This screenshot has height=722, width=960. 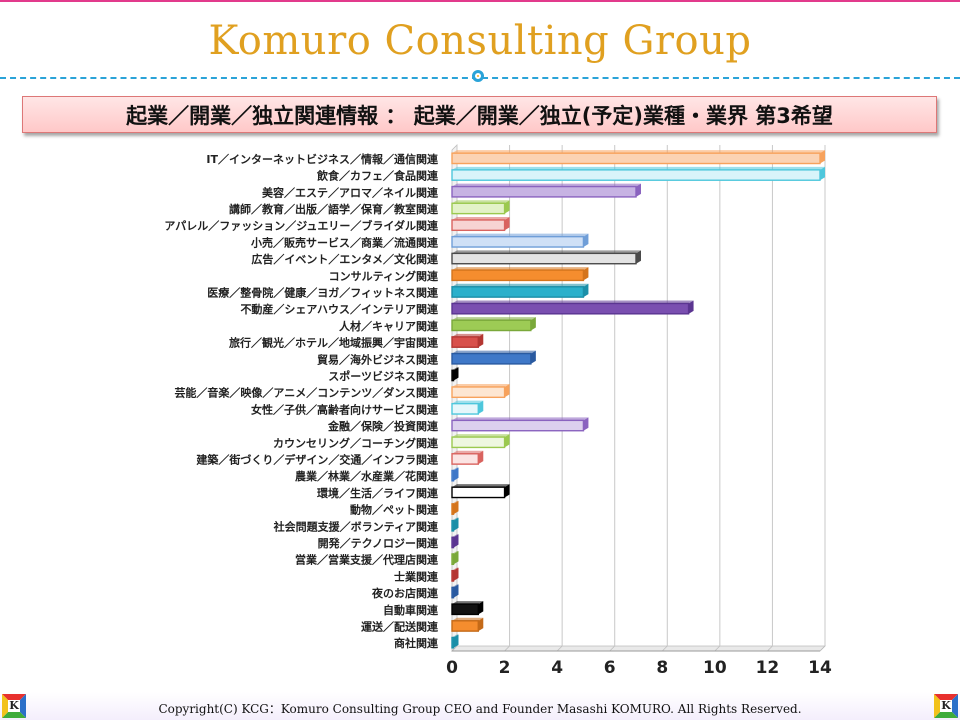 What do you see at coordinates (416, 576) in the screenshot?
I see `category-label: 士業関連` at bounding box center [416, 576].